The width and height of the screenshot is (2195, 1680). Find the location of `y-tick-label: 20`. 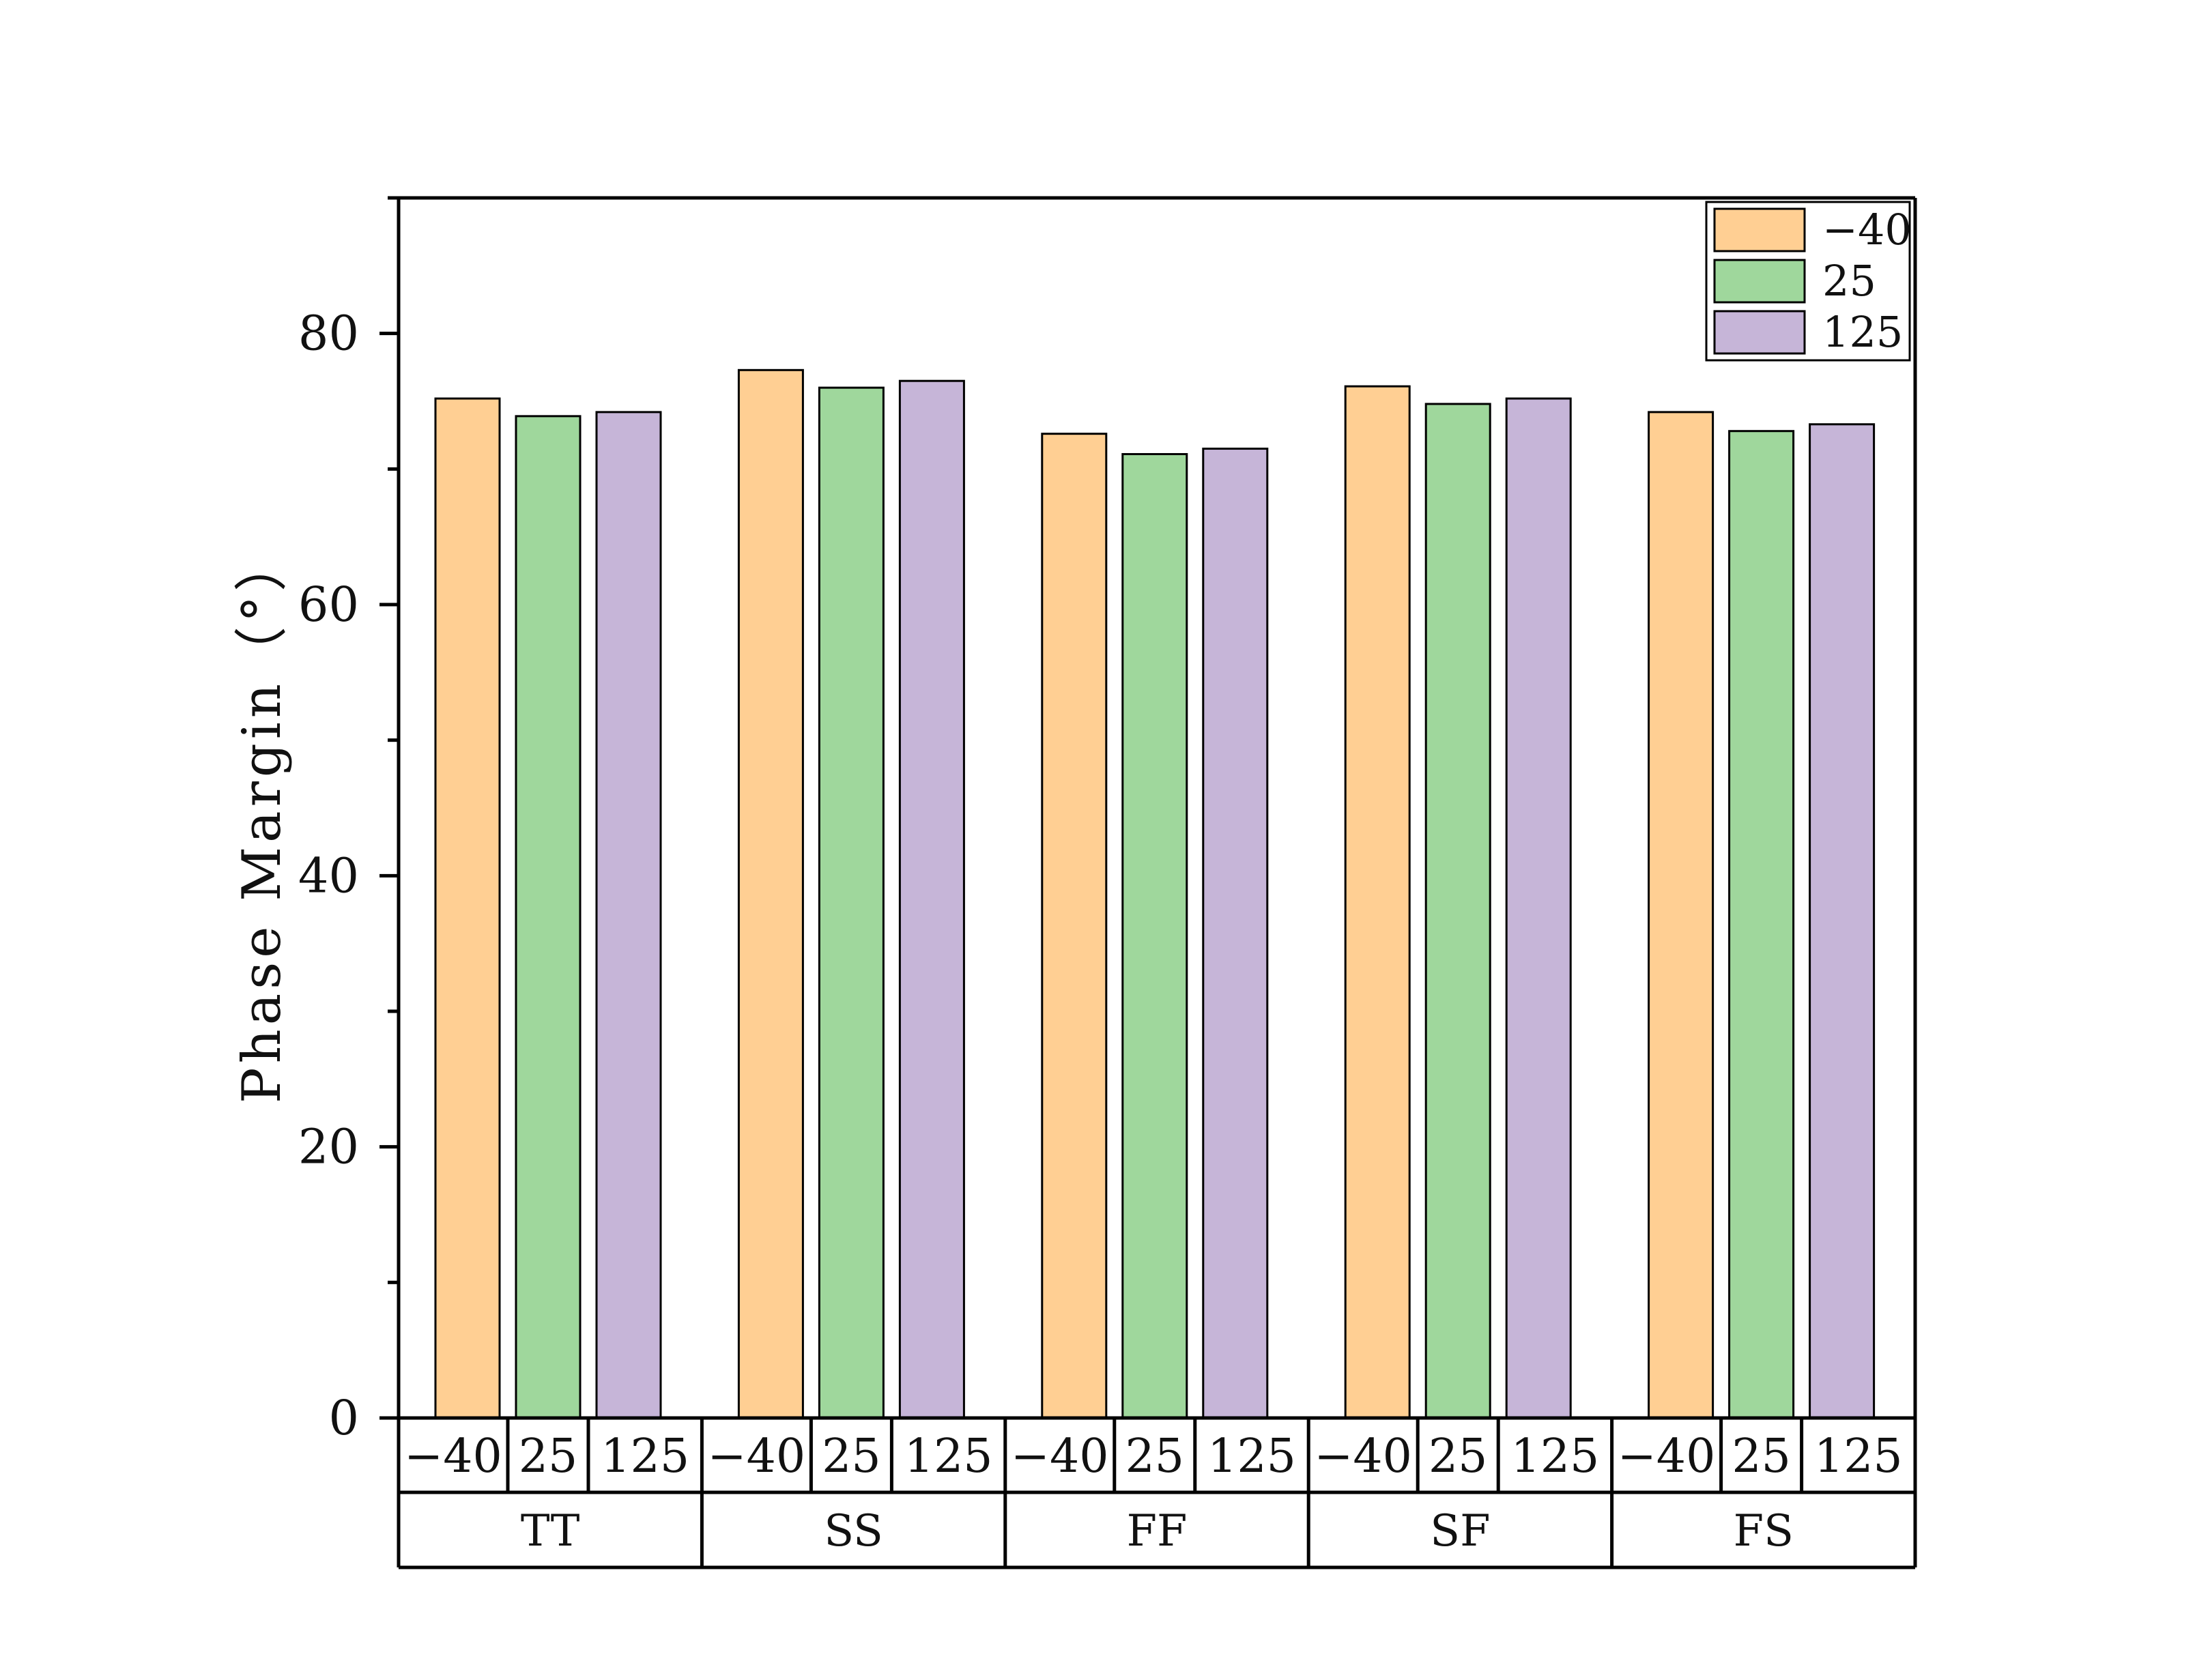

y-tick-label: 20 is located at coordinates (328, 1147).